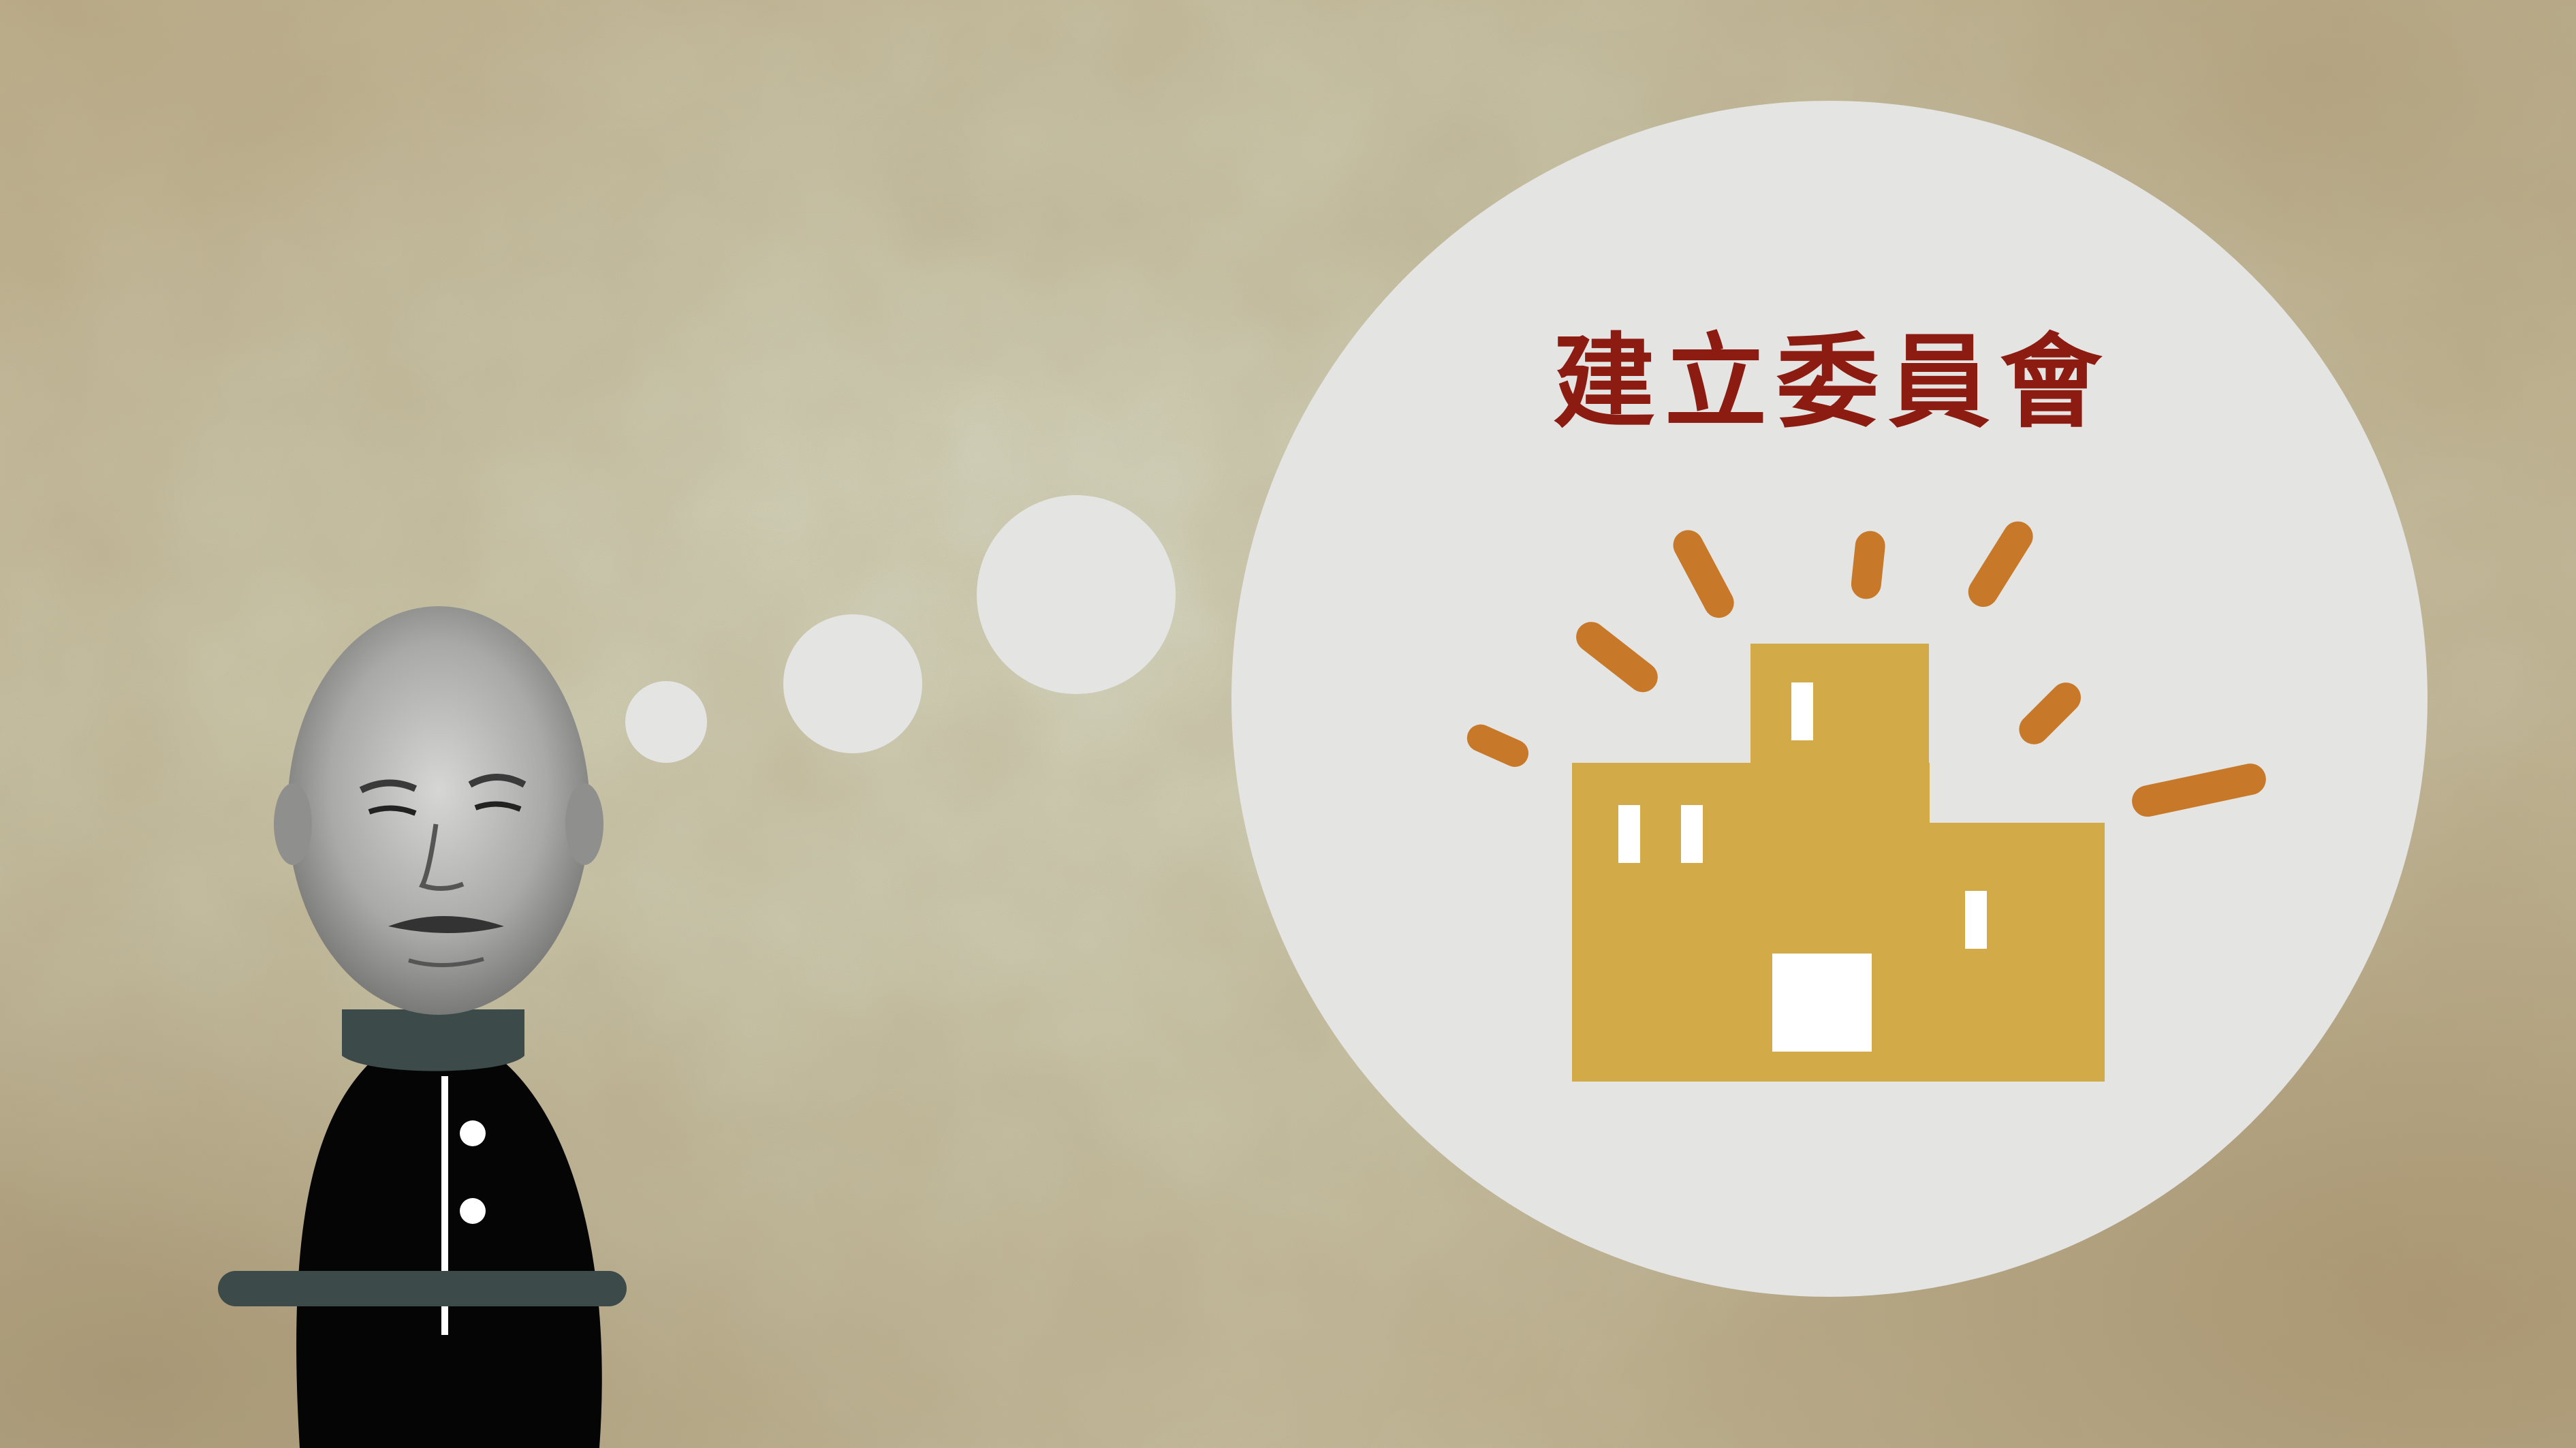  Describe the element at coordinates (852, 683) in the screenshot. I see `thought-bubble-medium` at that location.